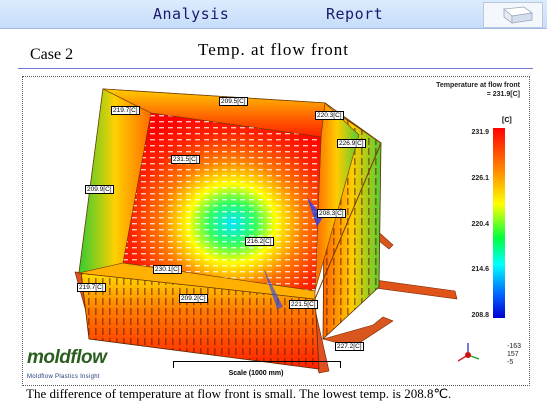 This screenshot has height=408, width=547. I want to click on temperature-probe-tag: 209.5[C], so click(233, 101).